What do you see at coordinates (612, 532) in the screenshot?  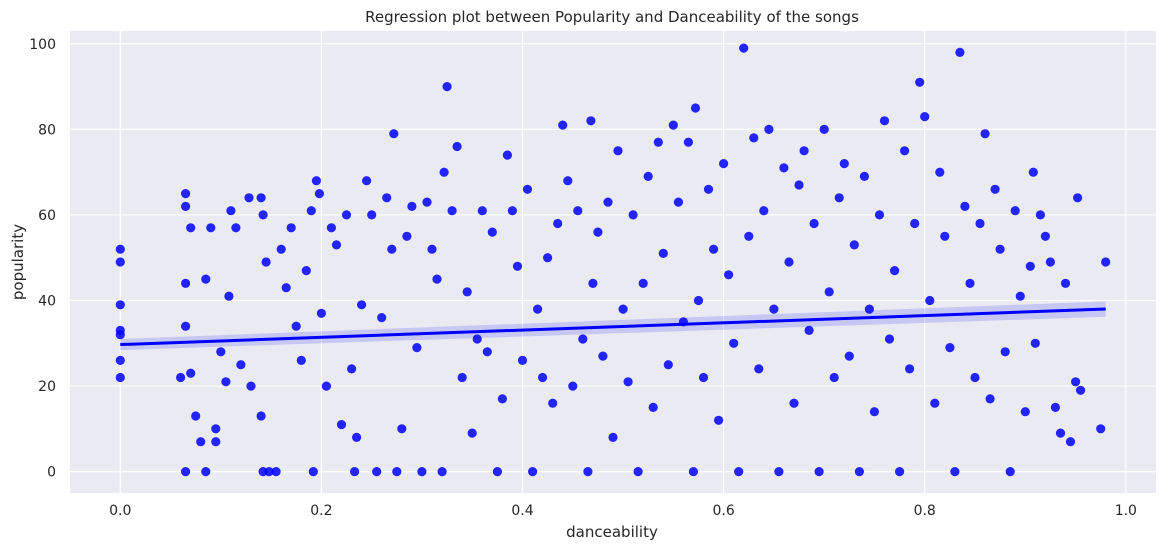 I see `x-axis-label: danceability` at bounding box center [612, 532].